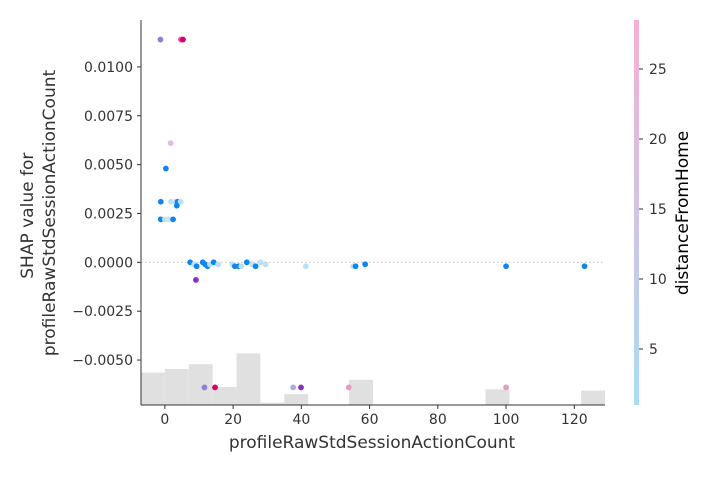 This screenshot has width=711, height=477. I want to click on y-tick-label: 0.0000, so click(108, 263).